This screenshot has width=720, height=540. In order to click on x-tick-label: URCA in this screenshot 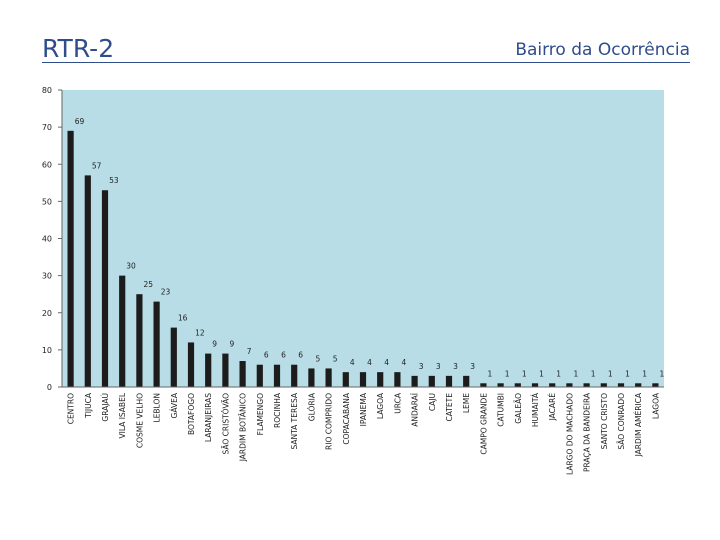, I will do `click(397, 403)`.